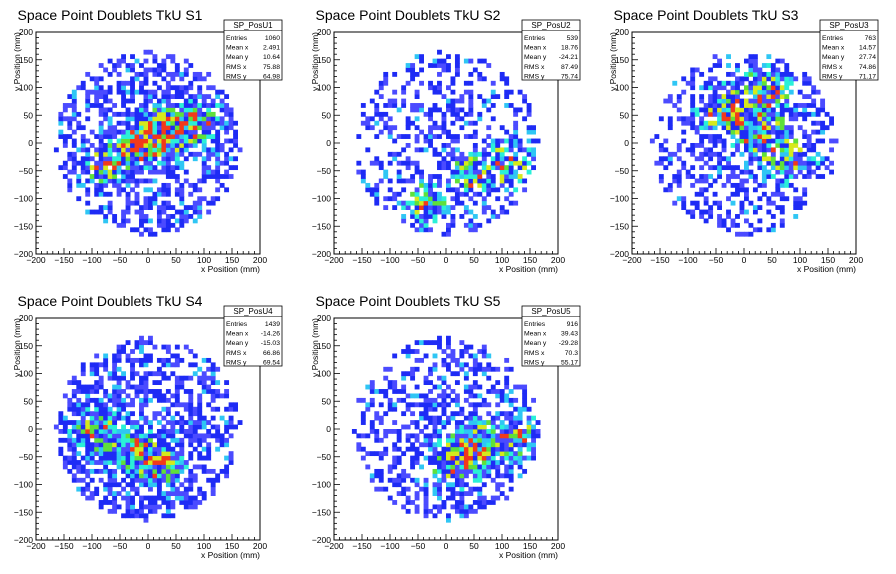 This screenshot has height=574, width=896. Describe the element at coordinates (270, 334) in the screenshot. I see `stats-row-value: -14.26` at that location.